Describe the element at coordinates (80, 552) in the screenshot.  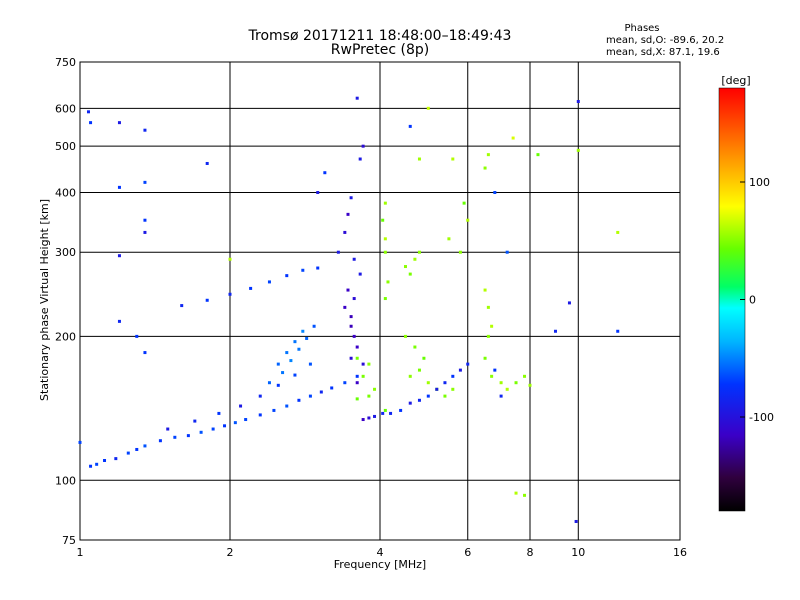
I see `x-tick-label: 1` at that location.